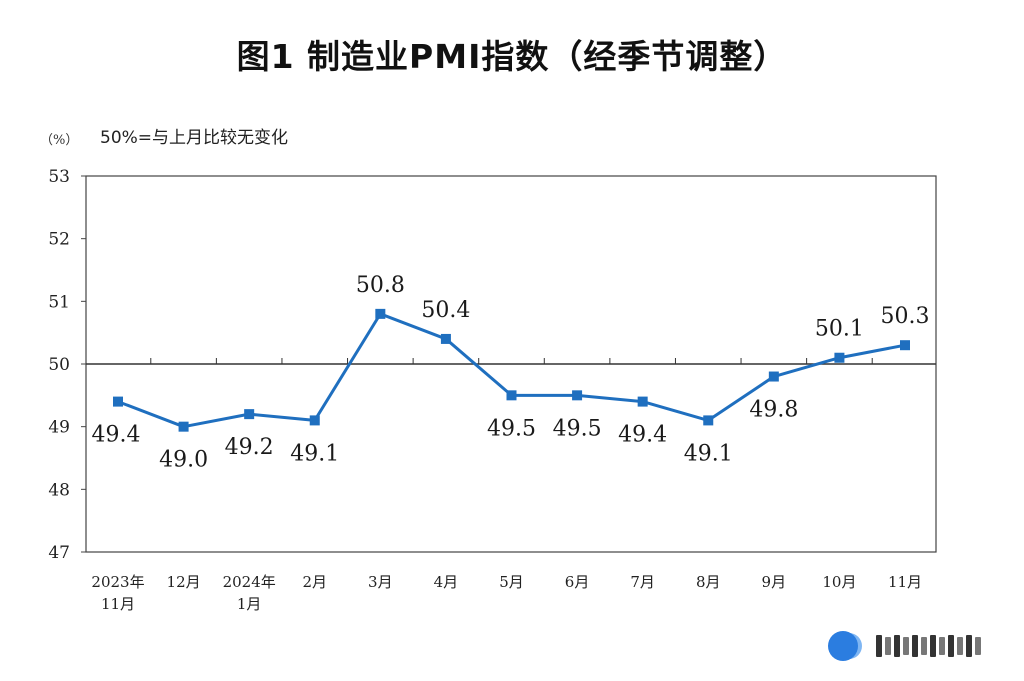 Image resolution: width=1024 pixels, height=681 pixels. What do you see at coordinates (117, 582) in the screenshot?
I see `x-tick-label: 2023年` at bounding box center [117, 582].